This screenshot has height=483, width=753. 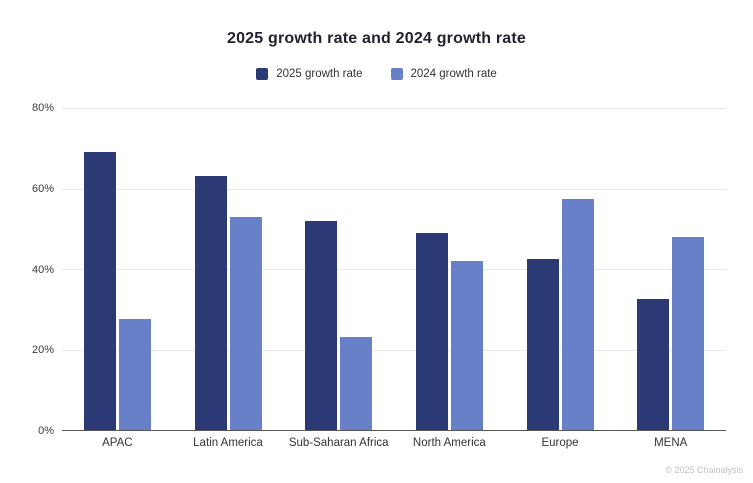 What do you see at coordinates (338, 443) in the screenshot?
I see `x-axis-label: Sub-Saharan Africa` at bounding box center [338, 443].